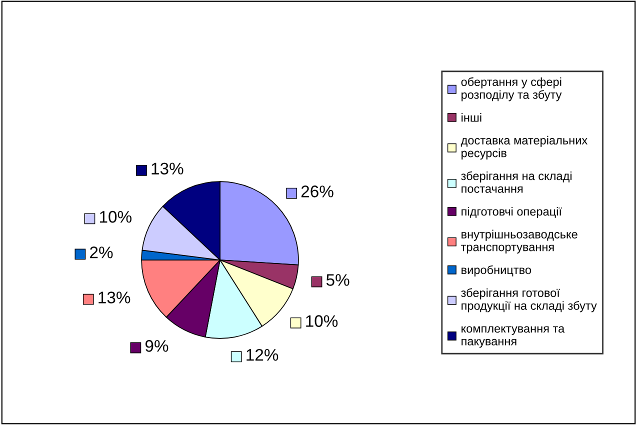  Describe the element at coordinates (519, 242) in the screenshot. I see `legend-label: внутрішньозаводське транспортування` at that location.